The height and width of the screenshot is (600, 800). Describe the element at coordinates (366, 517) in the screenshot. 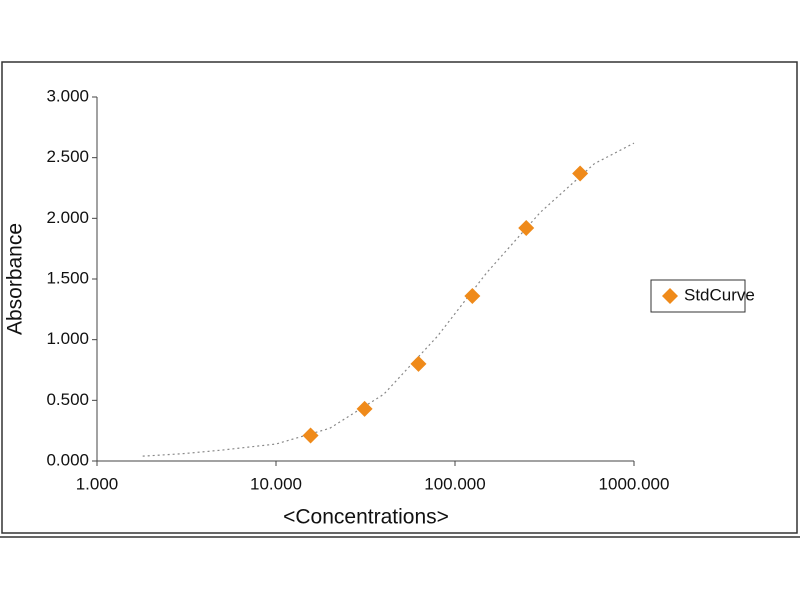

I see `x-axis-label: <Concentrations>` at that location.